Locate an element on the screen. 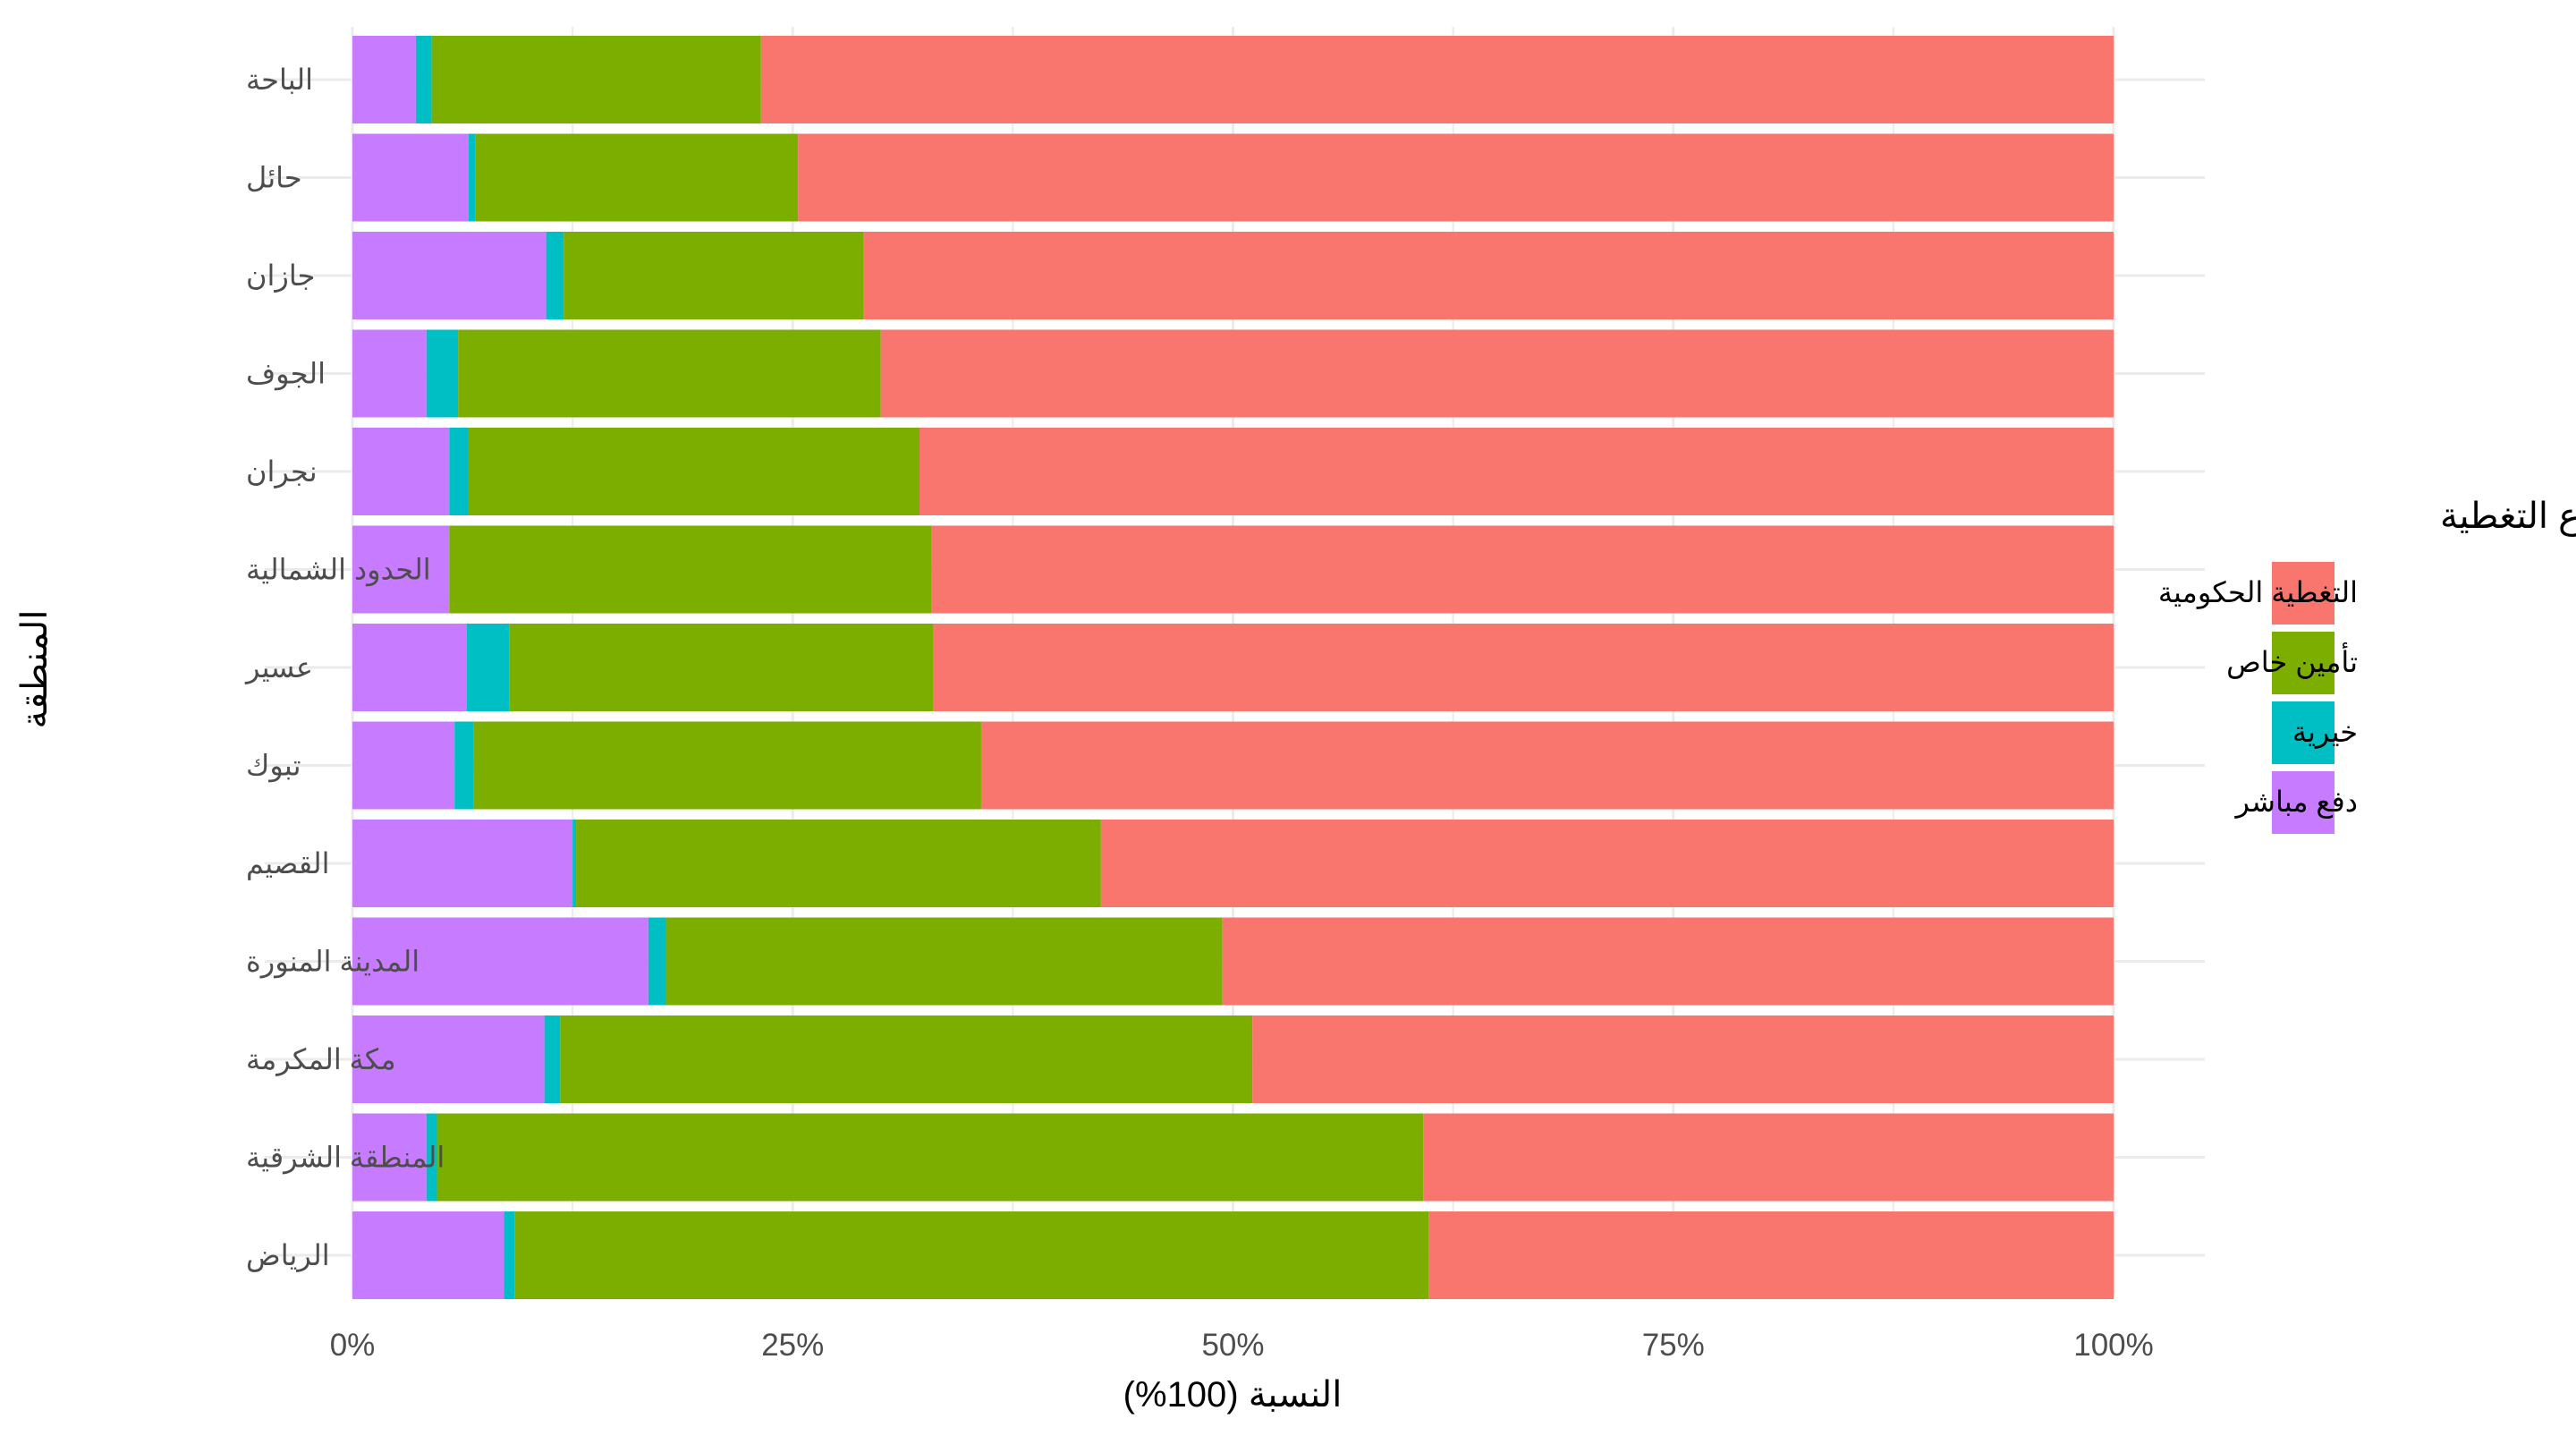 Image resolution: width=2576 pixels, height=1436 pixels. y-tick-label: تبوك is located at coordinates (273, 766).